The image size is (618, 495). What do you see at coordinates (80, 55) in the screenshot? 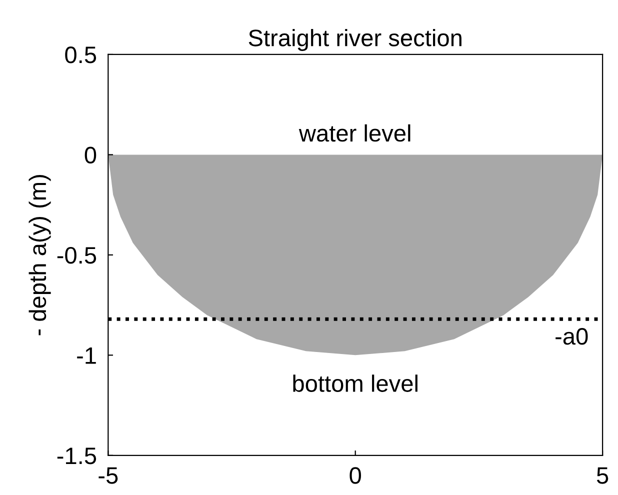
I see `y-tick-label: 0.5` at bounding box center [80, 55].